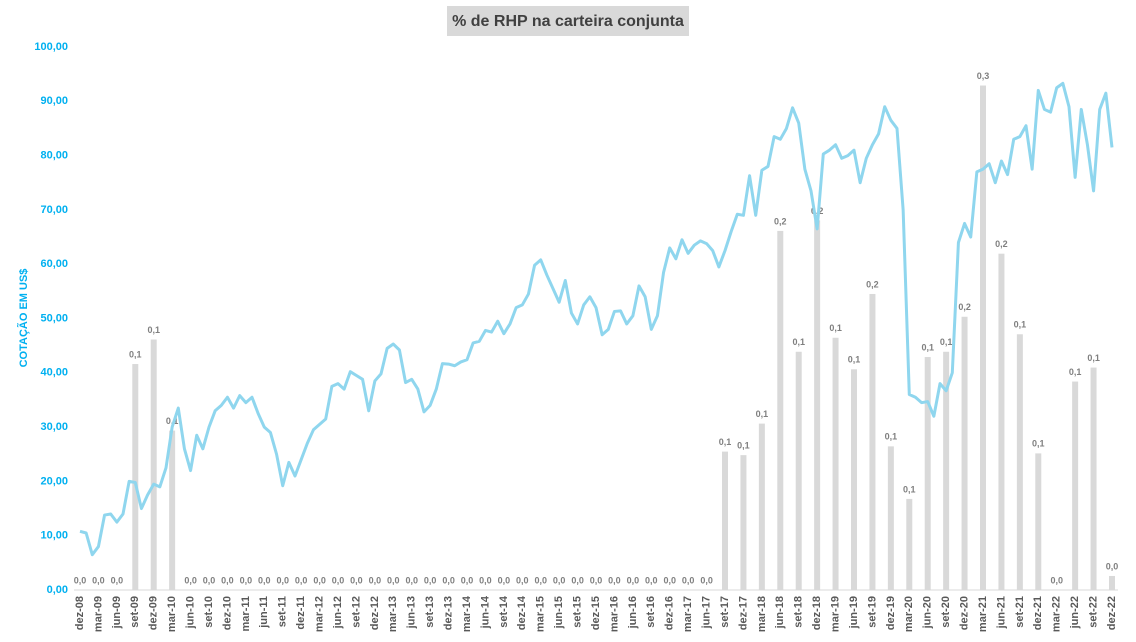 This screenshot has width=1136, height=642. I want to click on x-tick-label: dez-20, so click(964, 613).